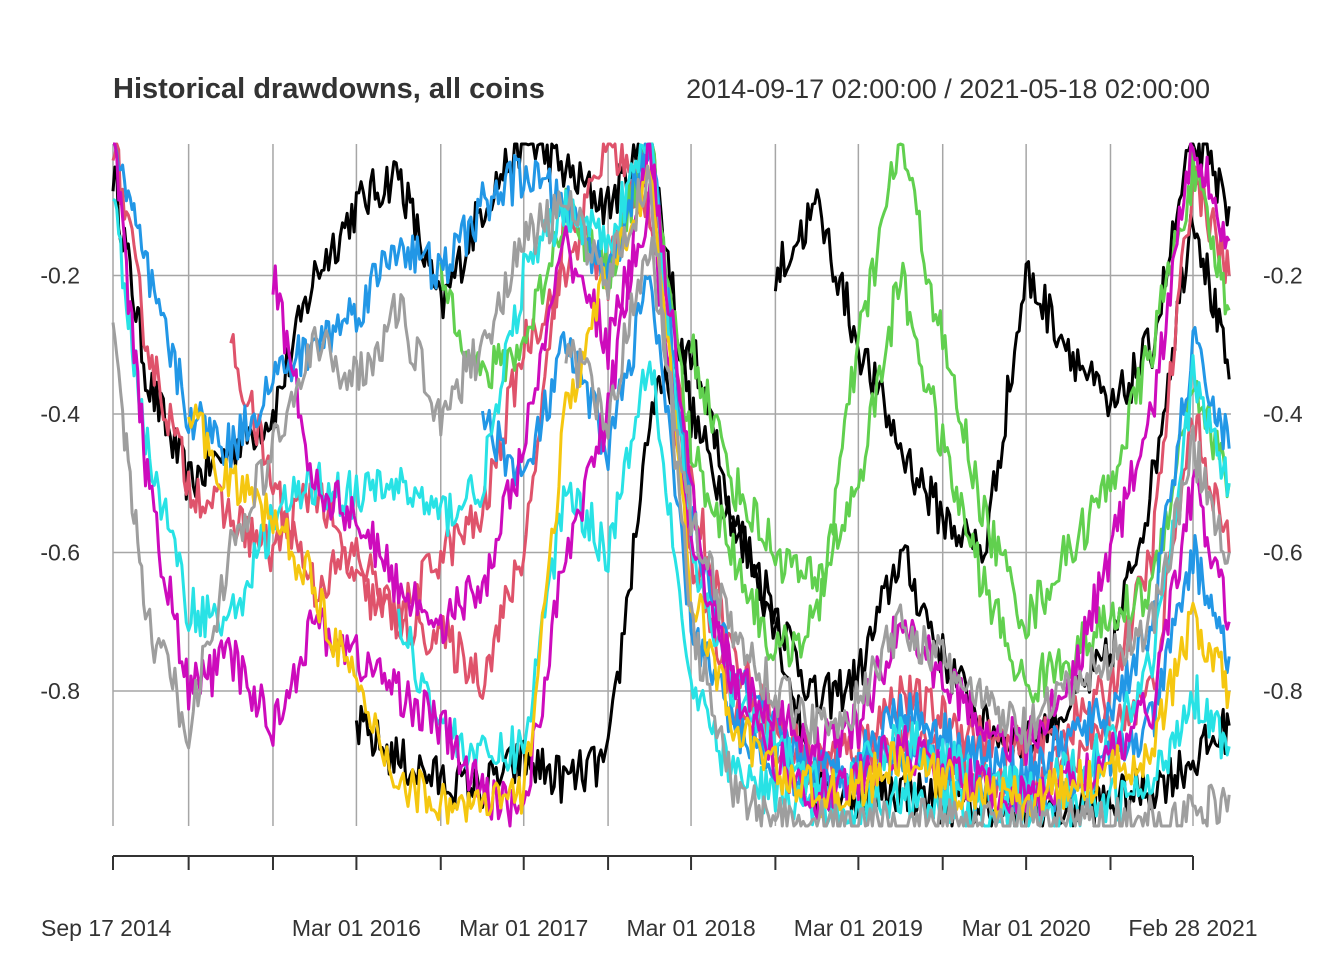  I want to click on y-tick-label-left-1: -0.4, so click(60, 414).